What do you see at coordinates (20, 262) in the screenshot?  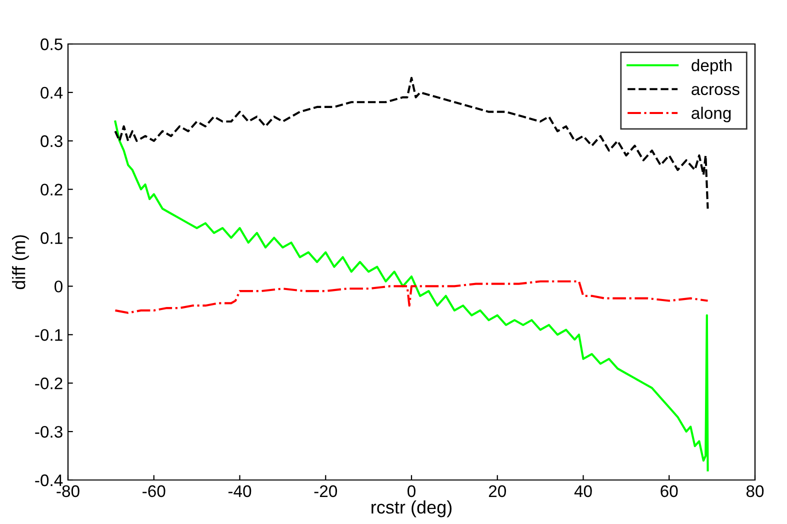 I see `y-axis-title: diff (m)` at bounding box center [20, 262].